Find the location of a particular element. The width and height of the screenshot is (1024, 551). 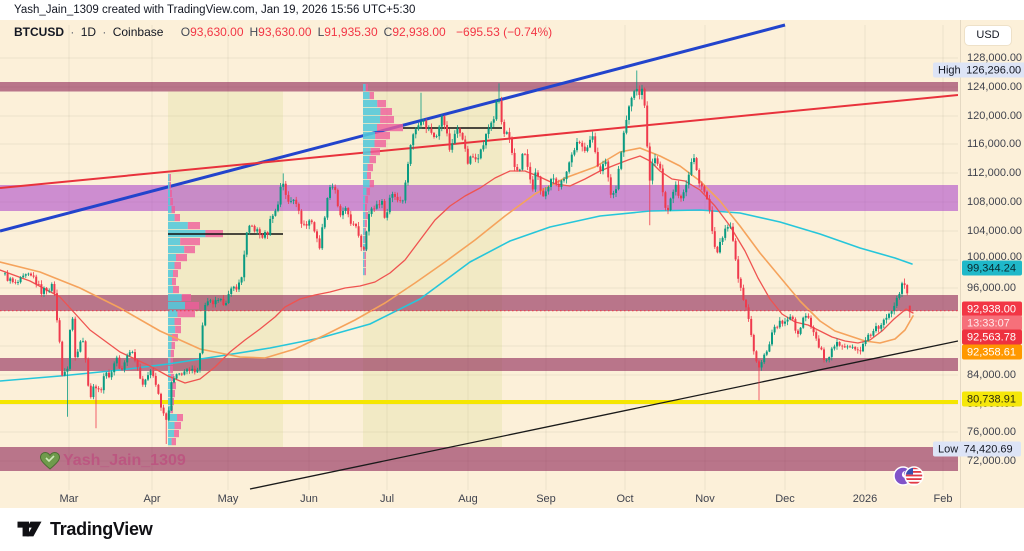

price-axis-label: 96,000.00 is located at coordinates (991, 288).